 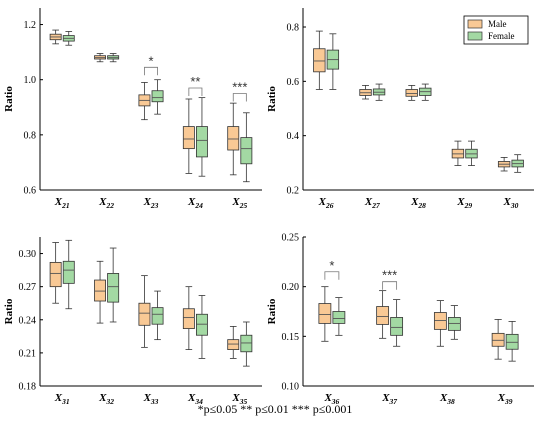 I want to click on legend-swatch-male, so click(x=475, y=24).